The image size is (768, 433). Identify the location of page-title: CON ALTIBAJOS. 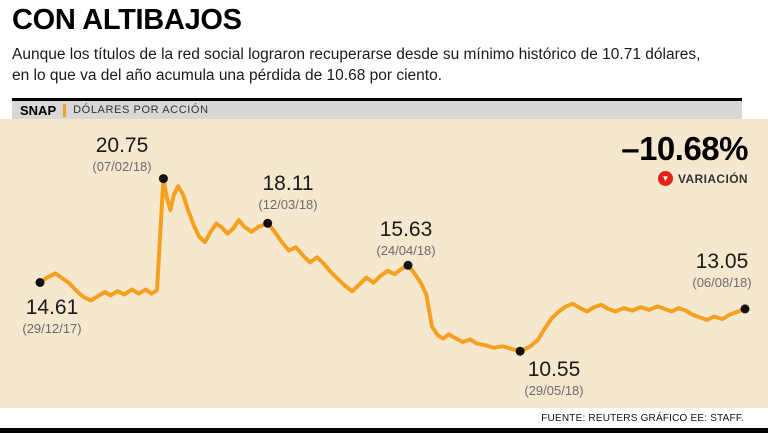
(127, 20).